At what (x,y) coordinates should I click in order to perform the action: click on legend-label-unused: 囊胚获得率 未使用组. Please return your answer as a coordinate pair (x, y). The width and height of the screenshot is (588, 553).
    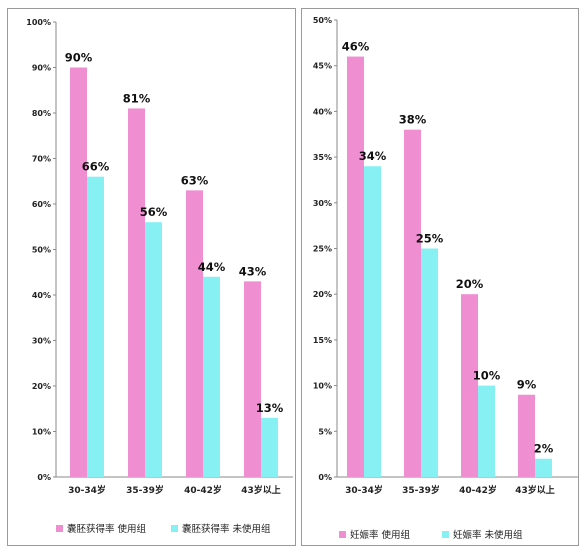
    Looking at the image, I should click on (226, 529).